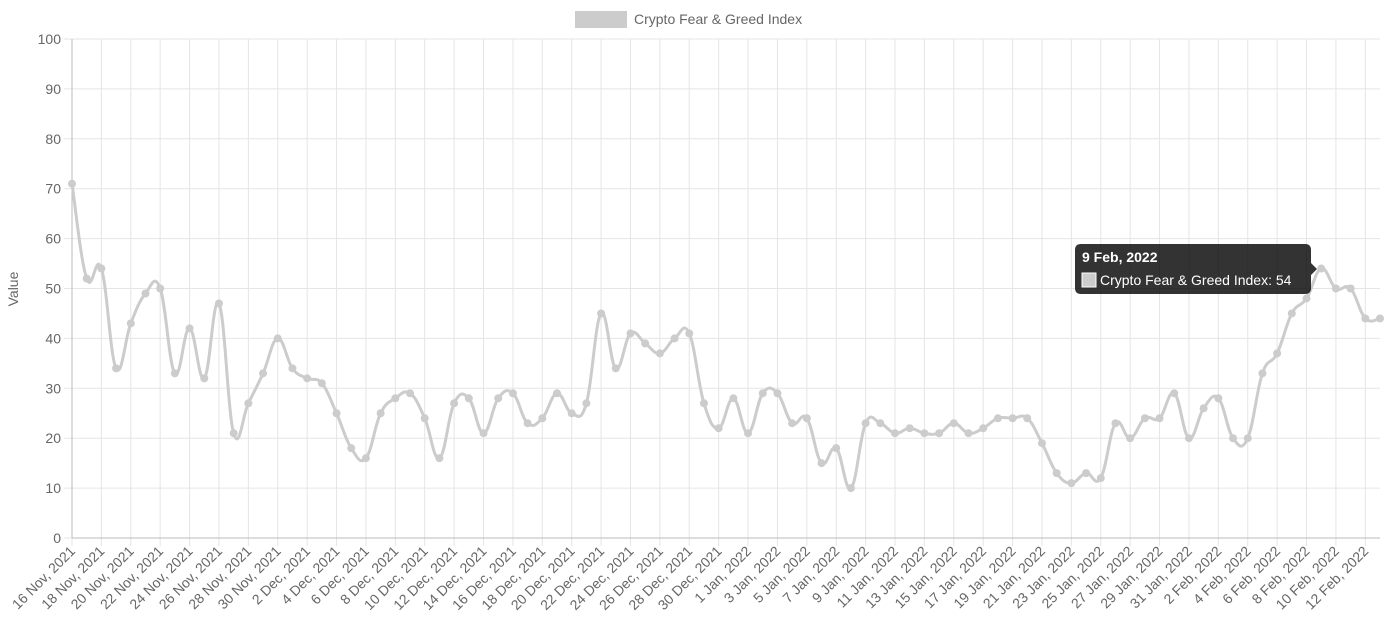 The width and height of the screenshot is (1390, 630). I want to click on y-tick-label: 10, so click(53, 488).